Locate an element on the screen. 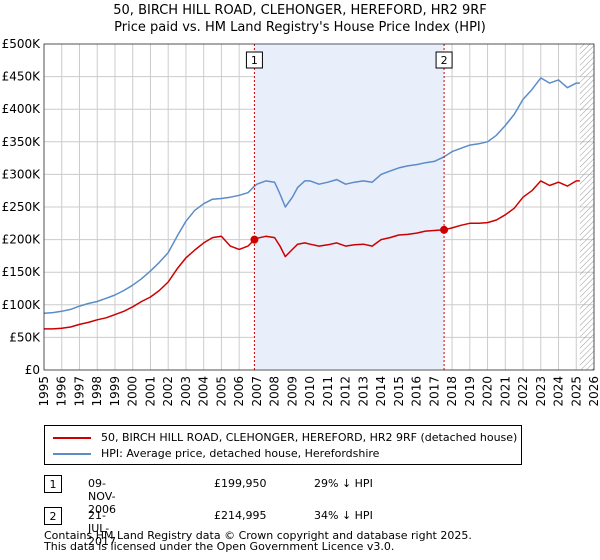  x-tick-label: 2000 is located at coordinates (133, 391).